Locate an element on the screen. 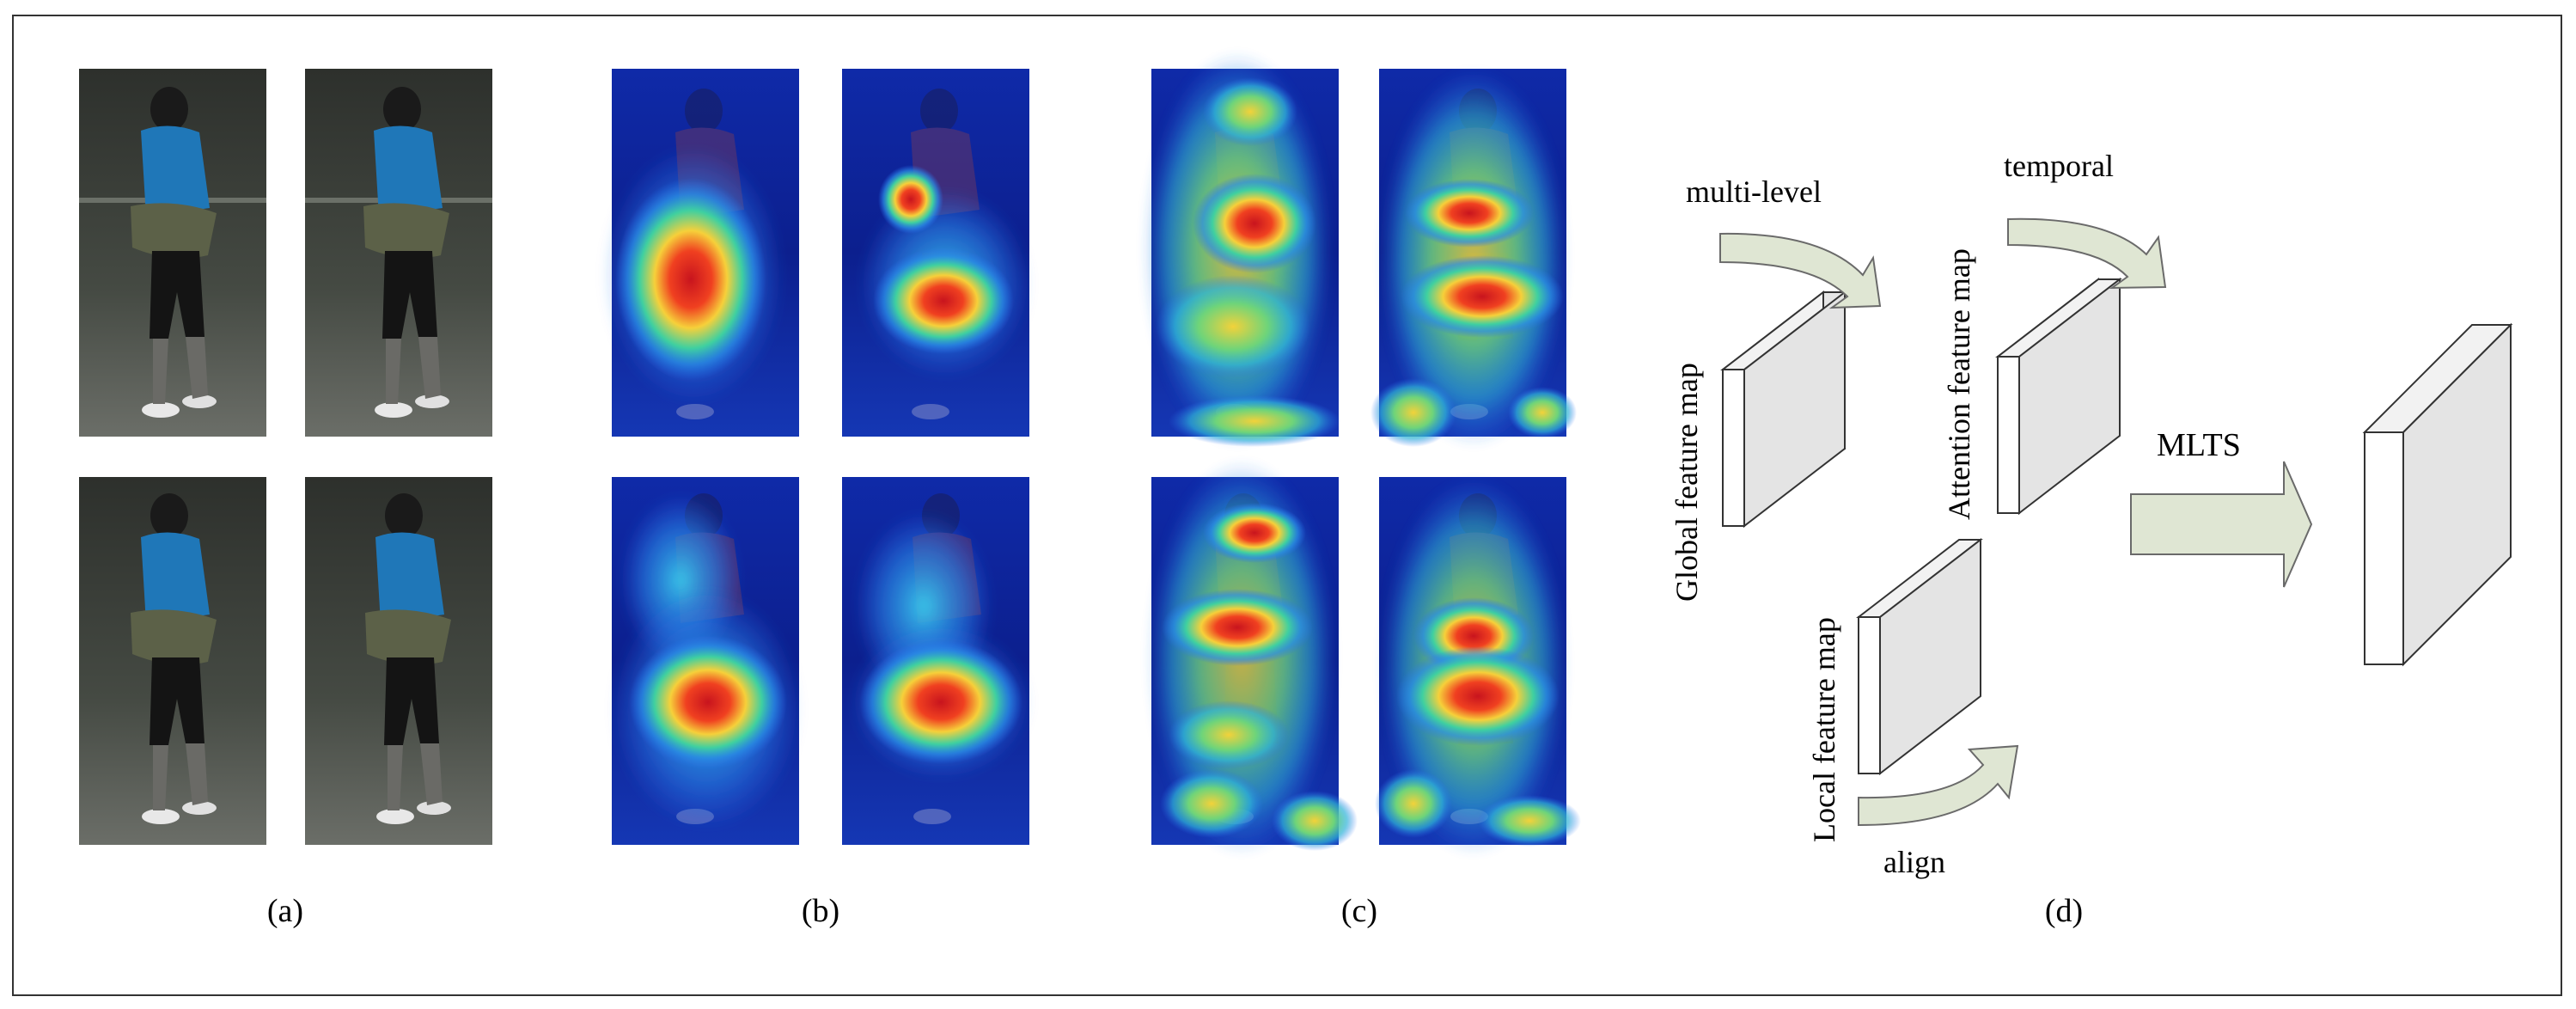 The width and height of the screenshot is (2576, 1009). caption-b: (b) is located at coordinates (820, 911).